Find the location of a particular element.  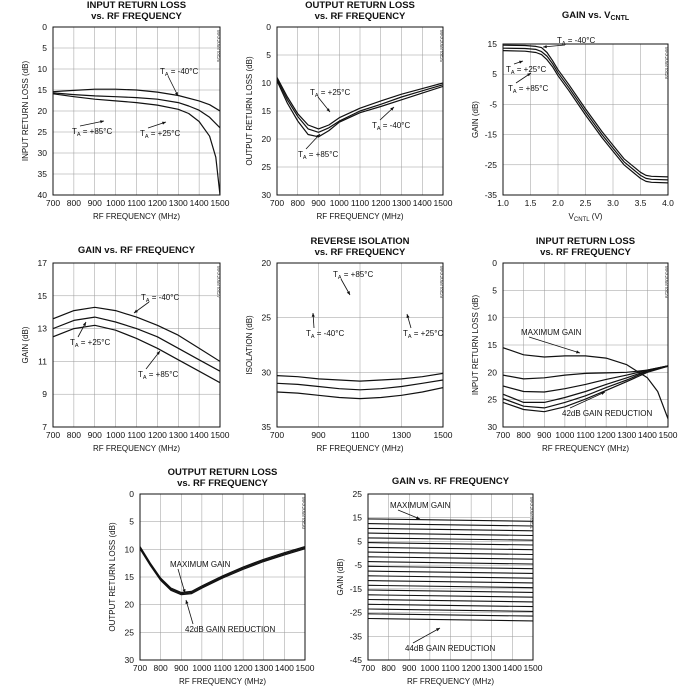

figure-code: MAX2058 toc28 is located at coordinates (666, 63).